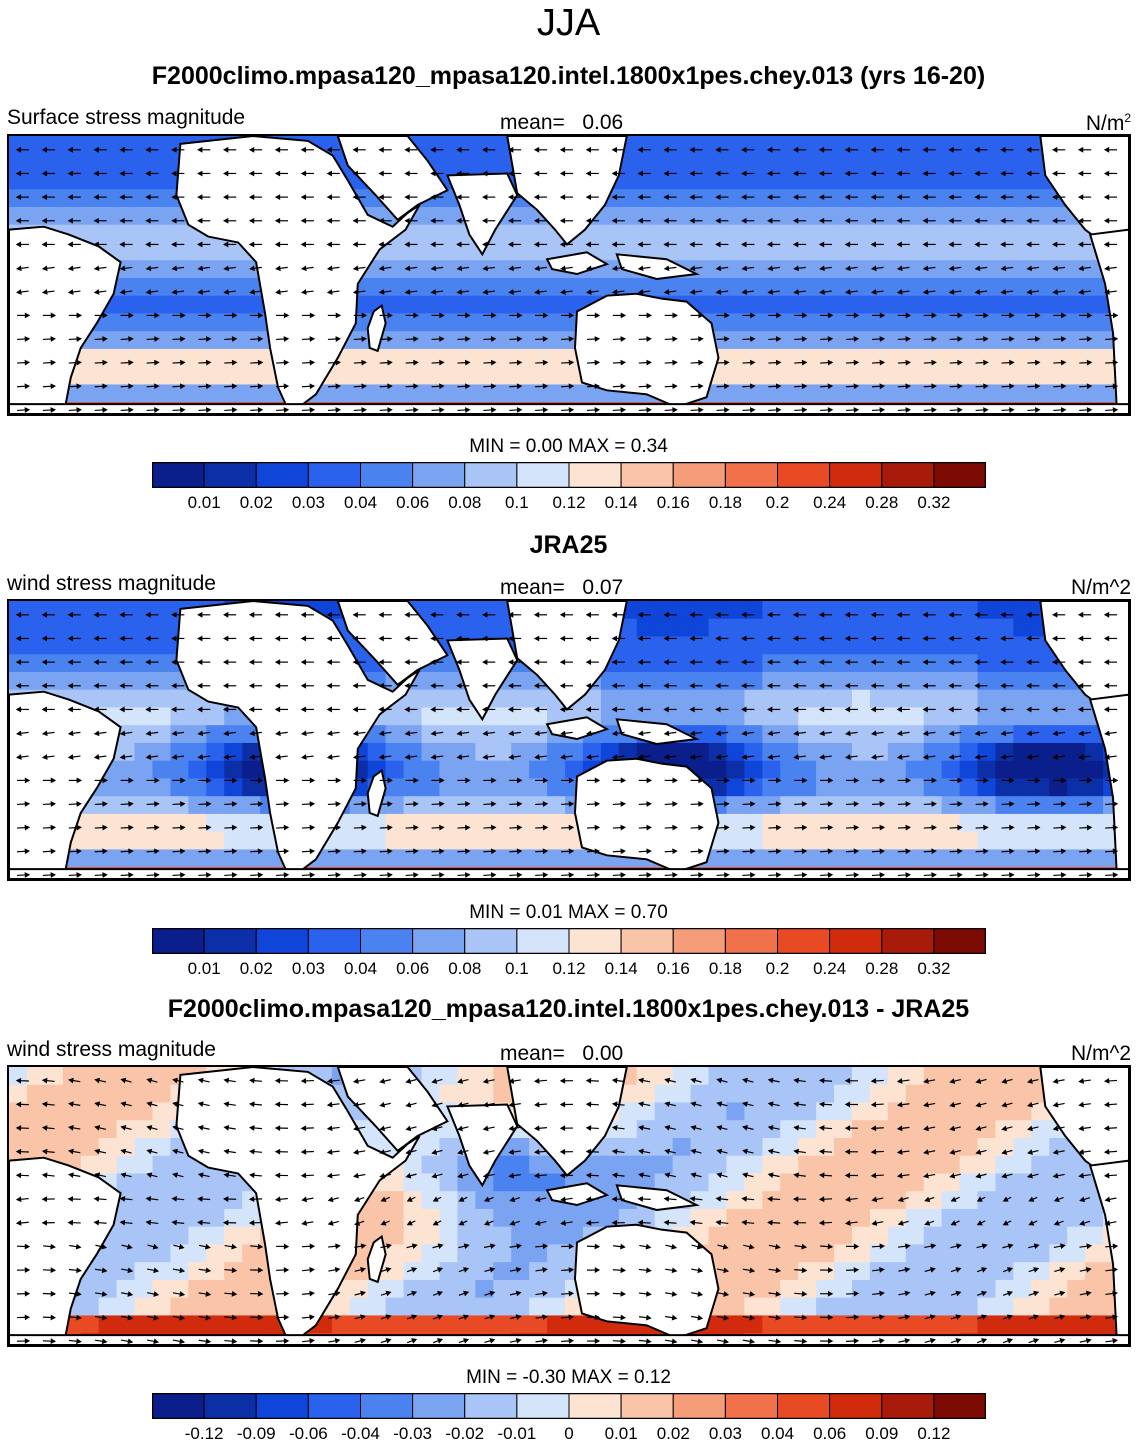 The width and height of the screenshot is (1137, 1446). Describe the element at coordinates (308, 502) in the screenshot. I see `colorbar-tick-label: 0.03` at that location.